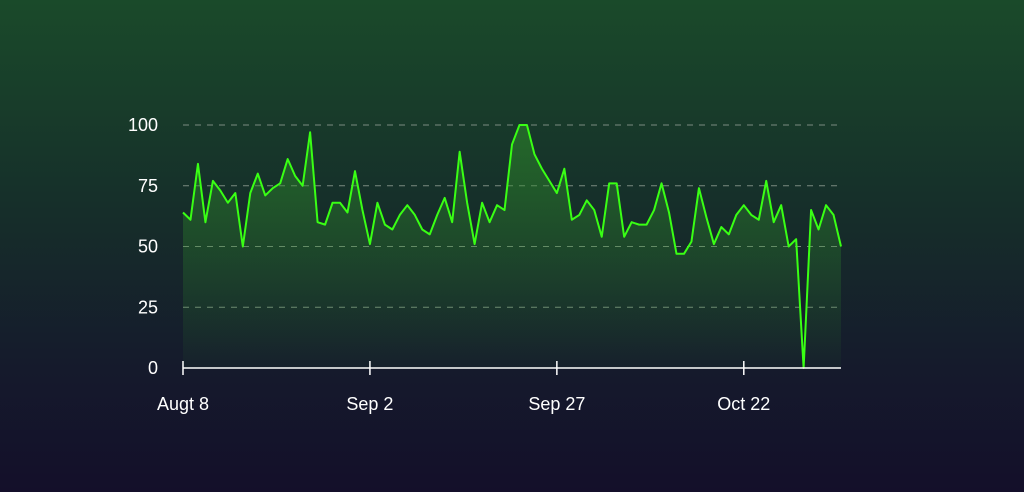 Image resolution: width=1024 pixels, height=492 pixels. Describe the element at coordinates (143, 125) in the screenshot. I see `y-tick-label: 100` at that location.